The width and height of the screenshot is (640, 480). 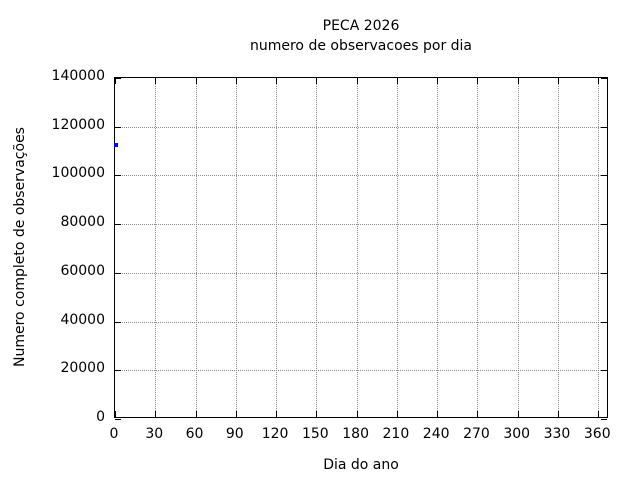 What do you see at coordinates (597, 434) in the screenshot?
I see `x-tick-label: 360` at bounding box center [597, 434].